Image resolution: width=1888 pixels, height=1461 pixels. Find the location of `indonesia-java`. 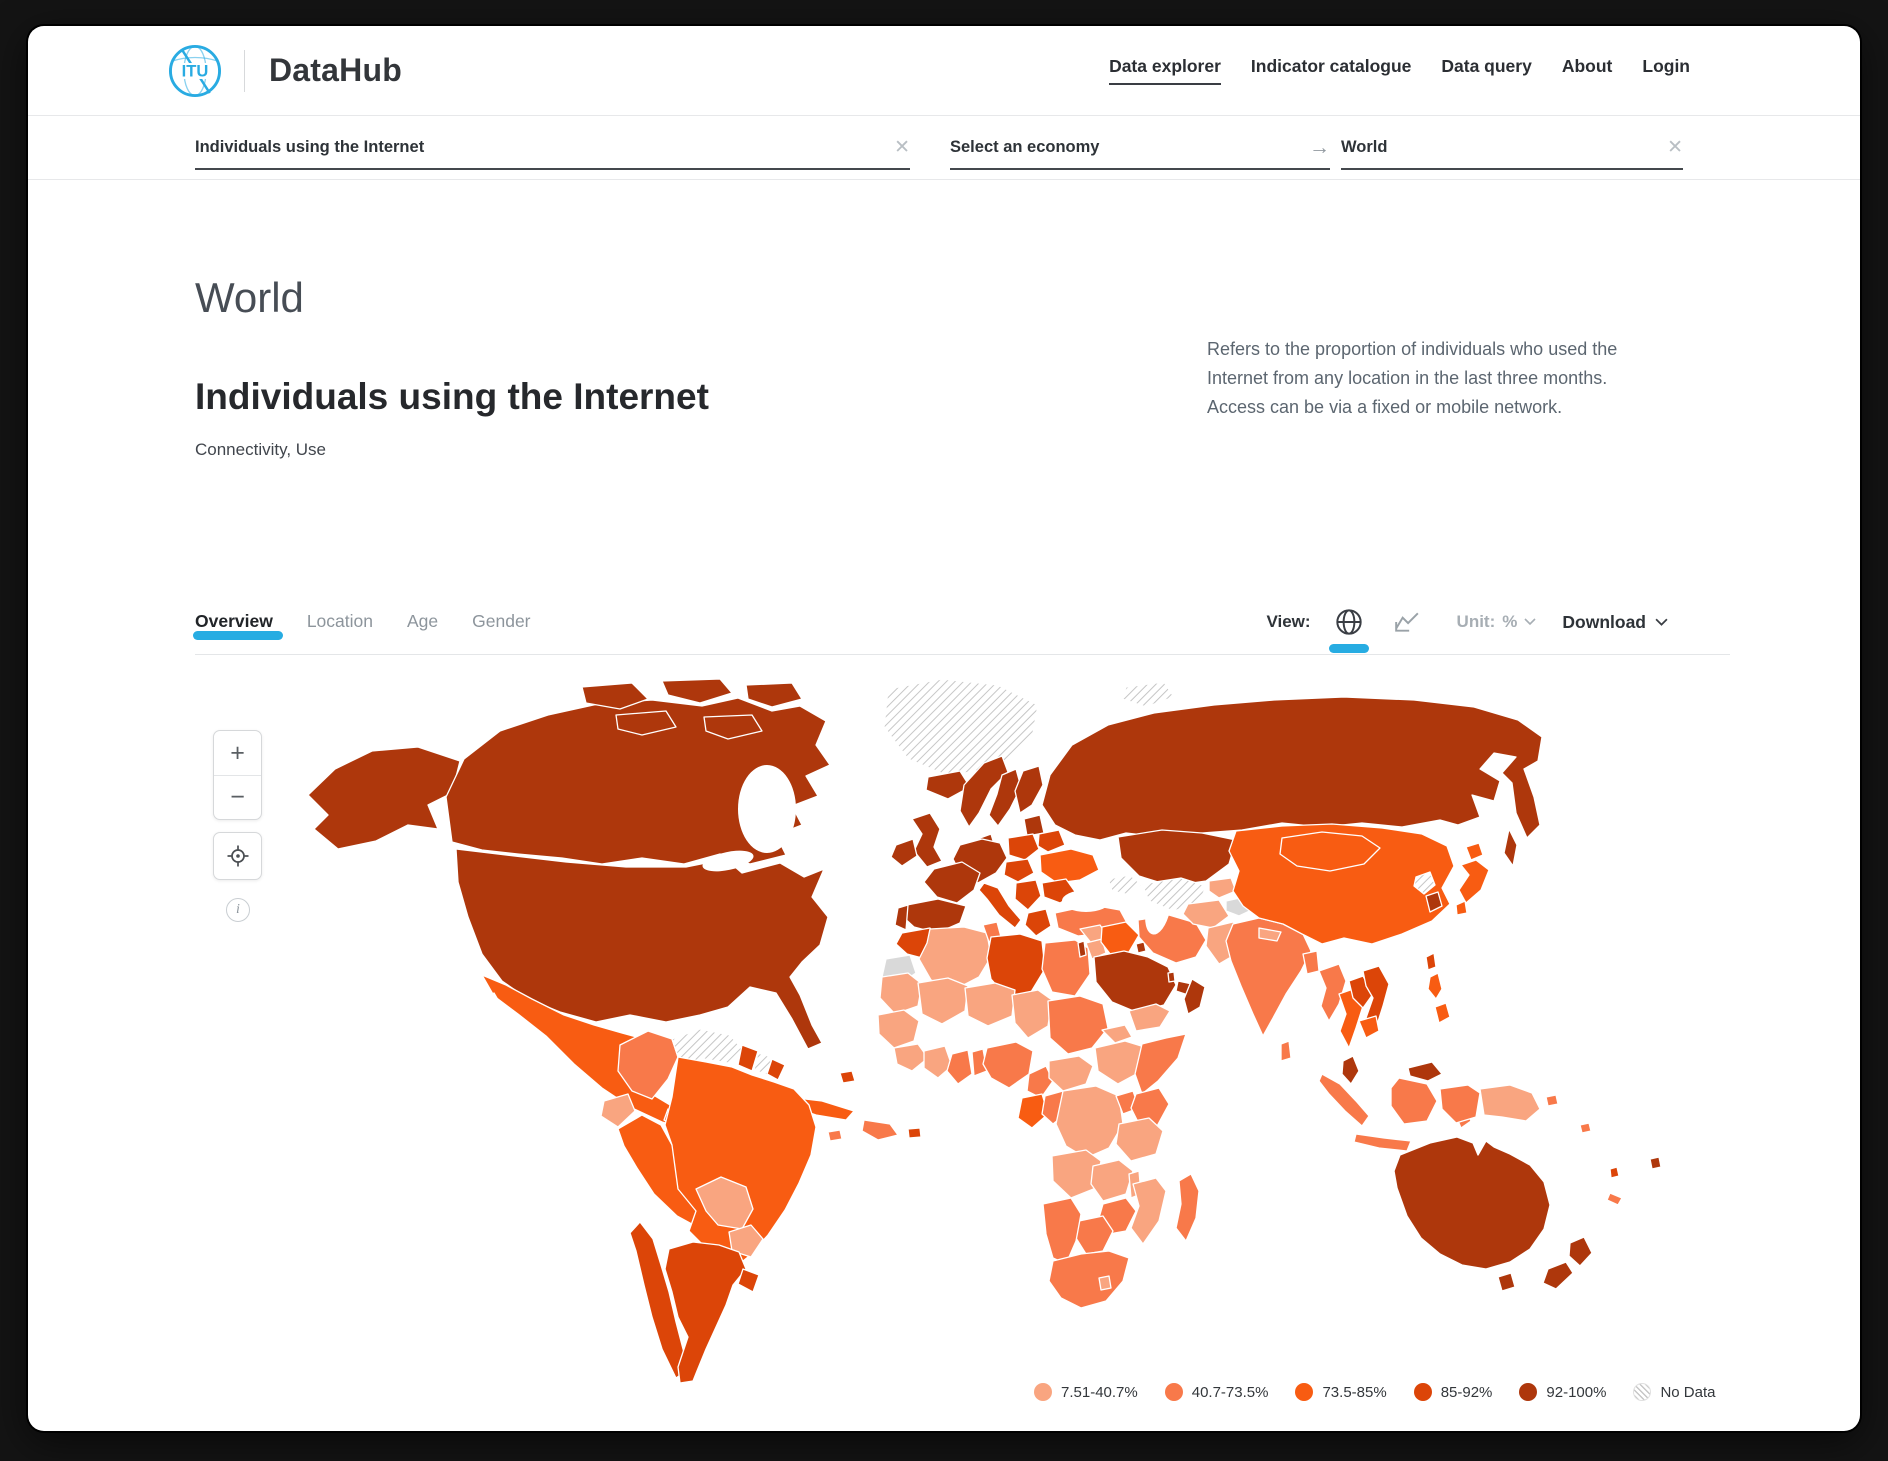

indonesia-java is located at coordinates (1382, 1142).